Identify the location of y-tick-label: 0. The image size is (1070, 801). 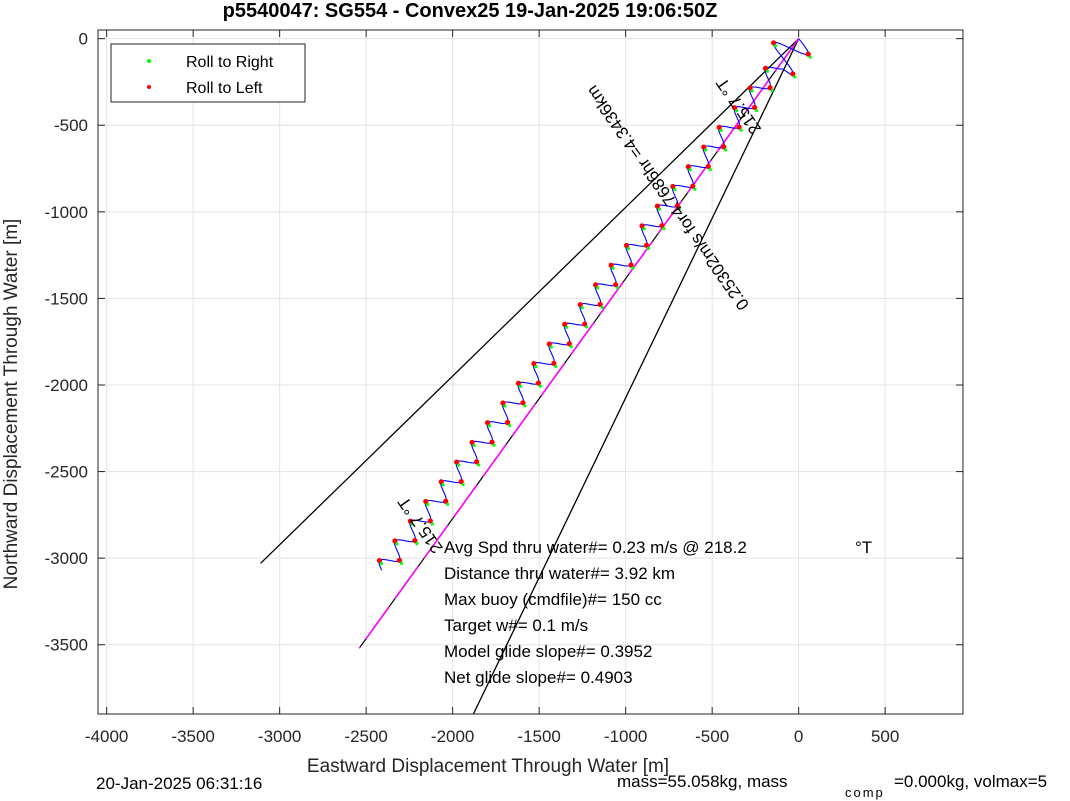
(83, 39).